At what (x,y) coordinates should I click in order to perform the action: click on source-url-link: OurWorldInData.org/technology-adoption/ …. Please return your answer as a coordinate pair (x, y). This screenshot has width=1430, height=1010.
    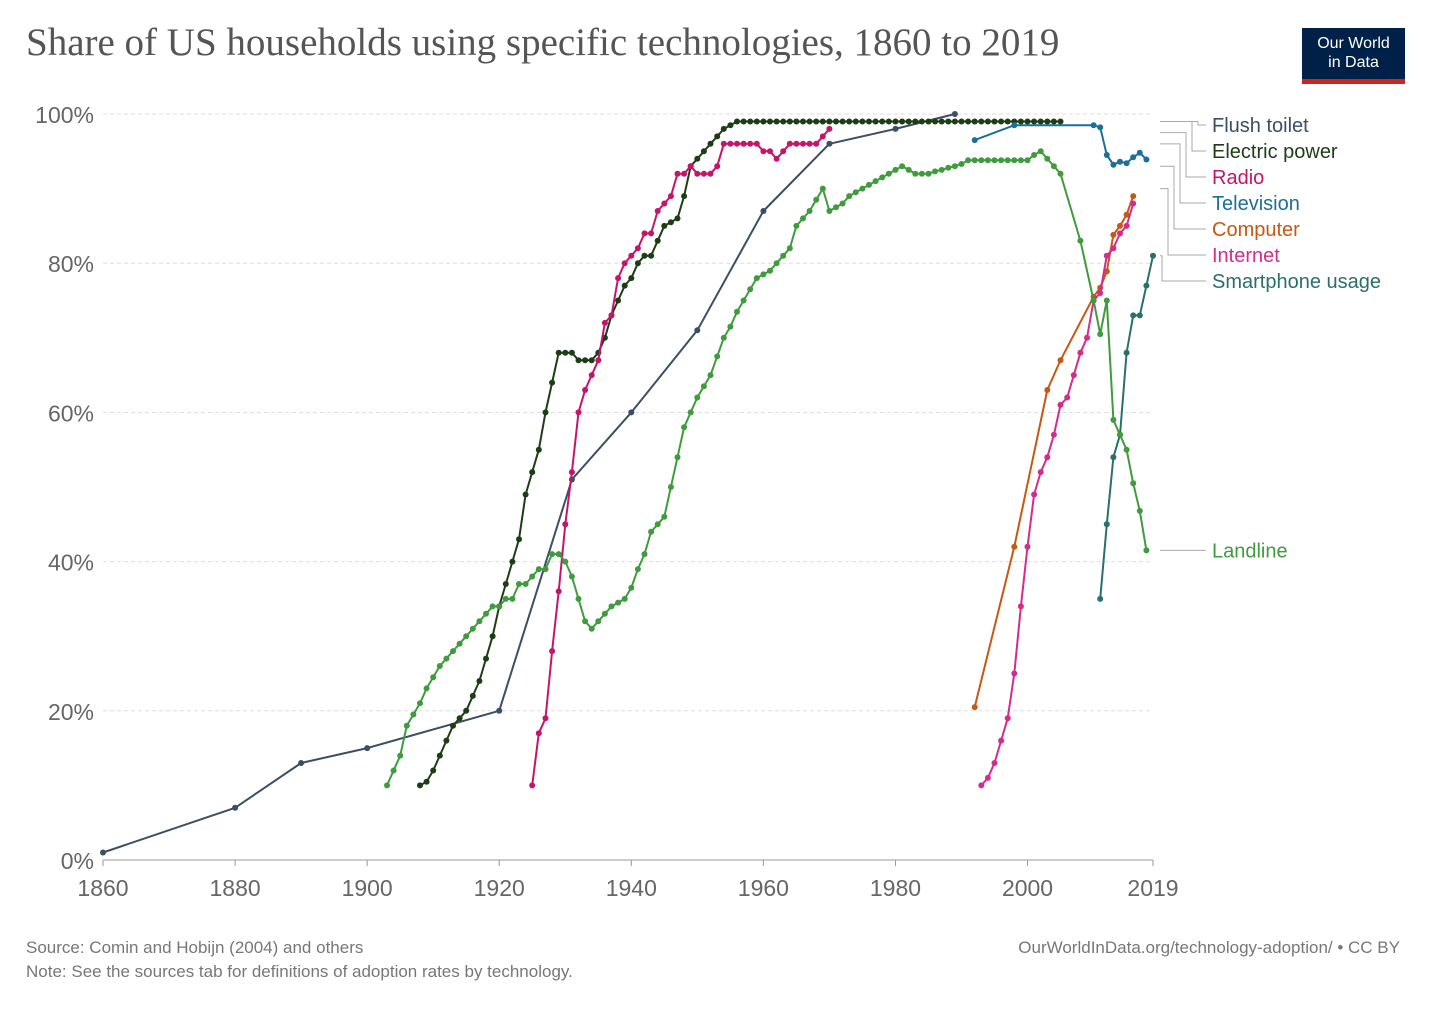
    Looking at the image, I should click on (1209, 947).